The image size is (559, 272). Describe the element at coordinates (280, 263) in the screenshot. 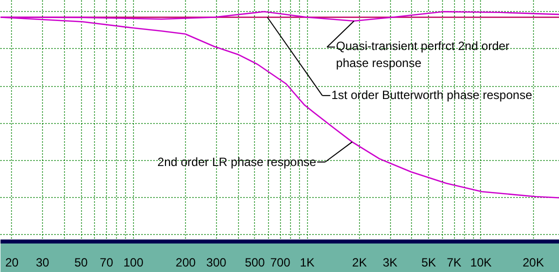

I see `x-tick-label: 700` at that location.